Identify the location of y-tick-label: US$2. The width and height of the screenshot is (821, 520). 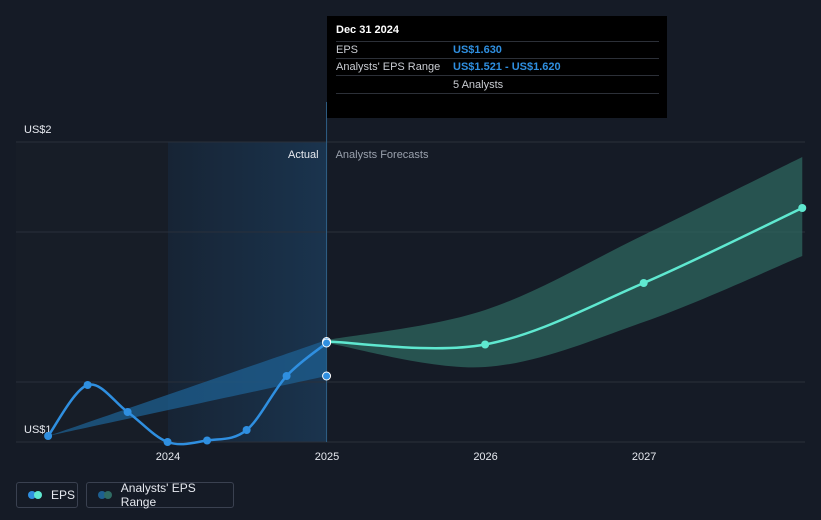
(38, 130).